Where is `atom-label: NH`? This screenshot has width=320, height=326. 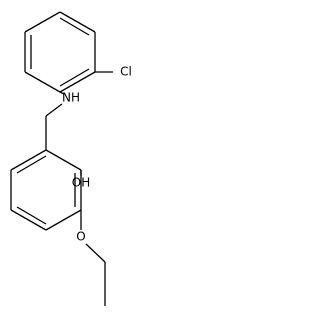
atom-label: NH is located at coordinates (71, 98).